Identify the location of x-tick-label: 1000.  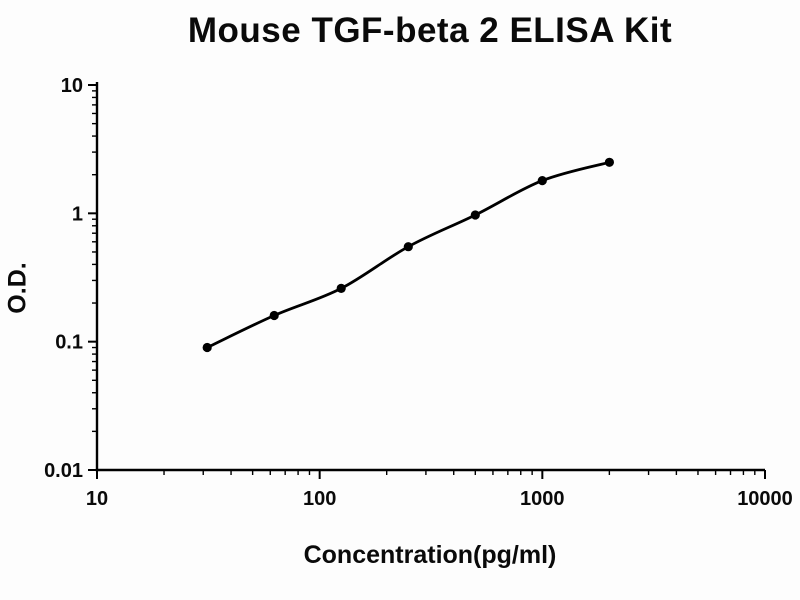
(542, 499).